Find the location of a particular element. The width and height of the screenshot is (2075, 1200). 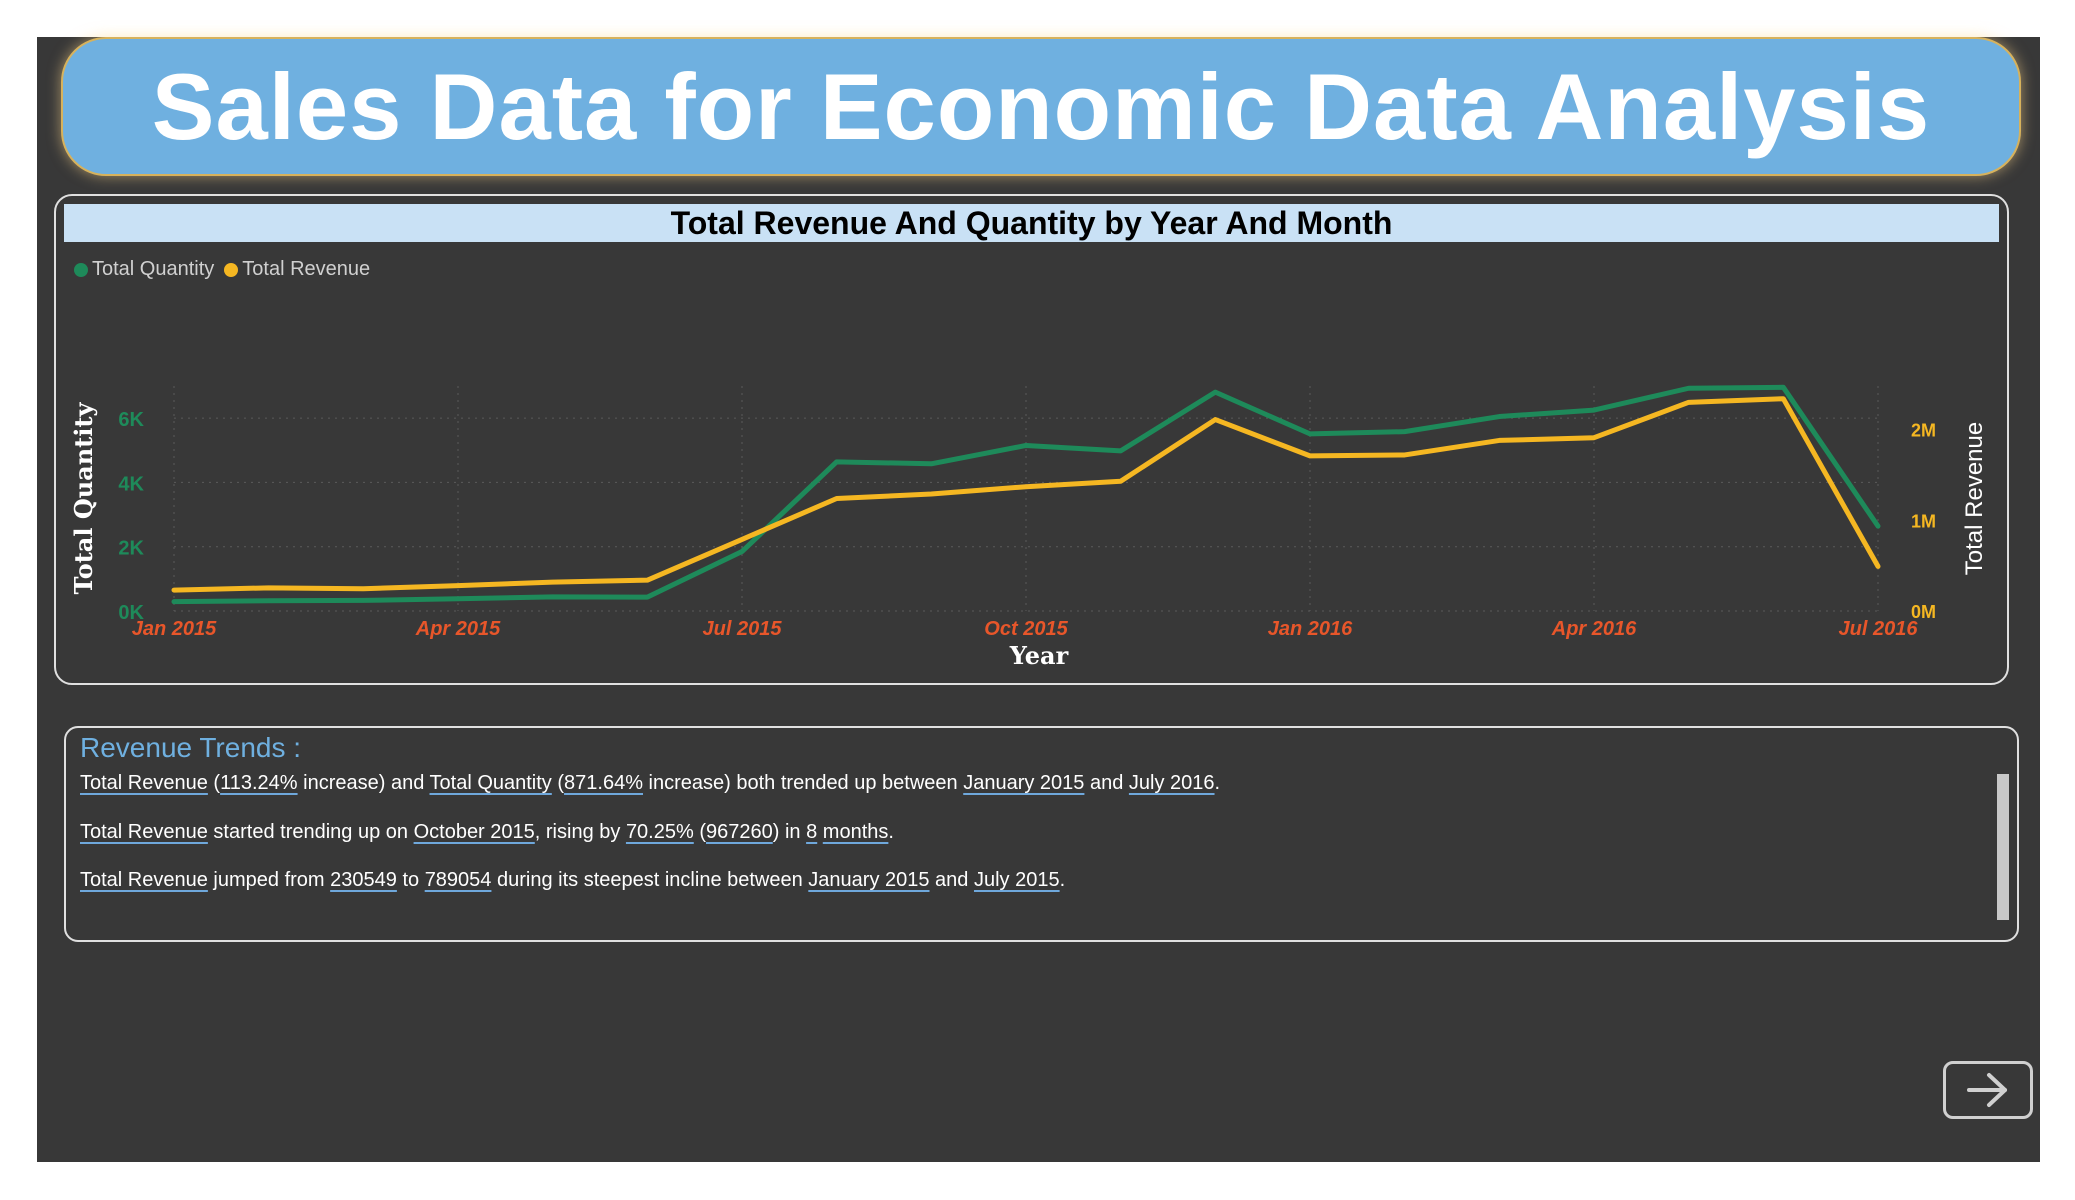

series-line-total-revenue is located at coordinates (1026, 494).